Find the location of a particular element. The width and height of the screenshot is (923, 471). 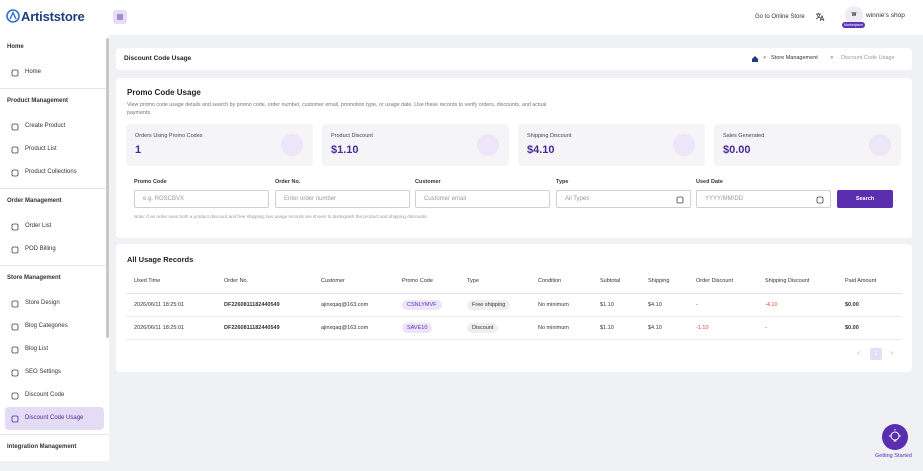

stat-label: Shipping Discount is located at coordinates (549, 136).